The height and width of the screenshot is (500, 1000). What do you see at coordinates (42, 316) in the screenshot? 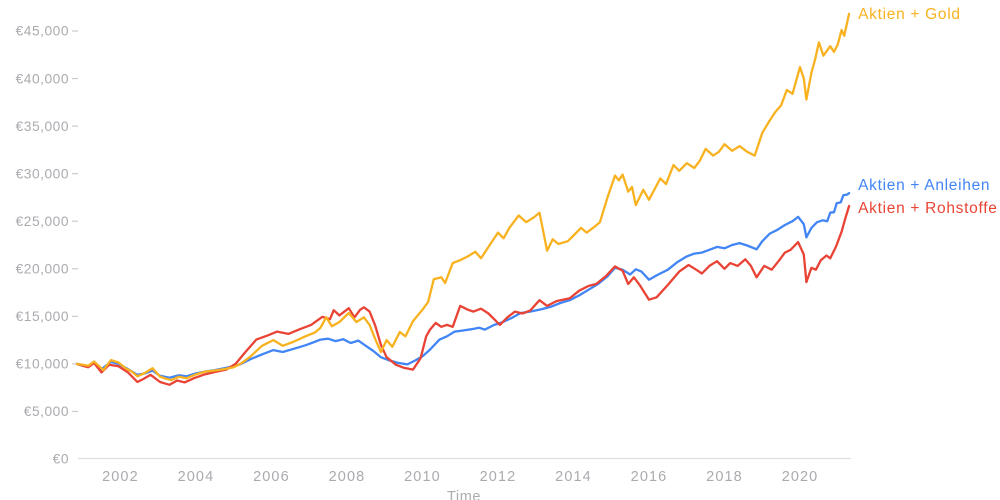
I see `y-tick-label: €15,000` at bounding box center [42, 316].